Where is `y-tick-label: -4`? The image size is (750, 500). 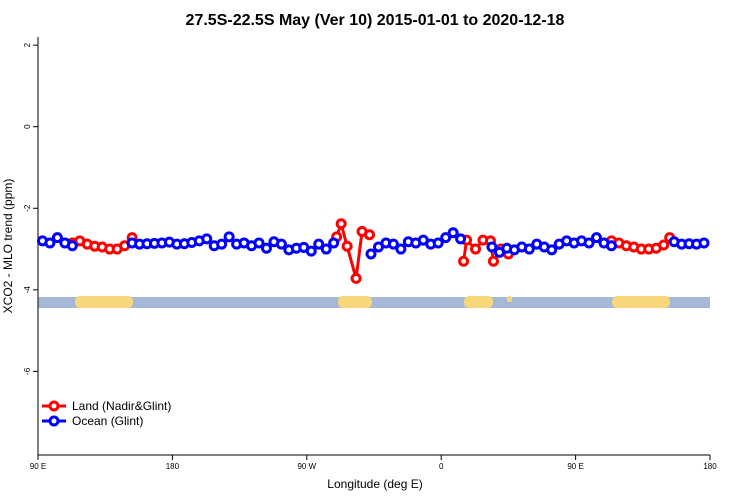 y-tick-label: -4 is located at coordinates (27, 290).